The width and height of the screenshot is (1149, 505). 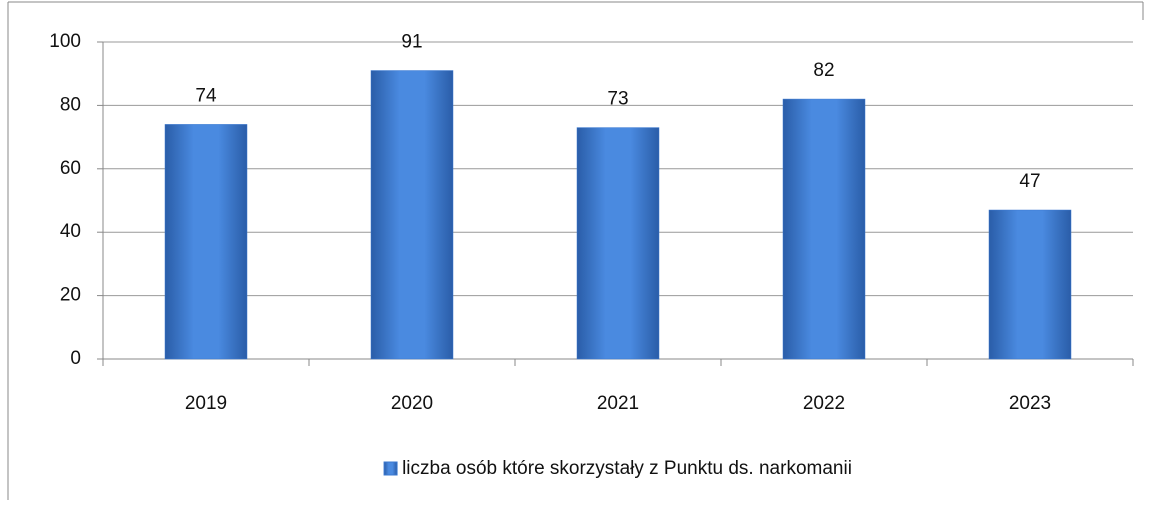 I want to click on x-tick-label: 2020, so click(x=412, y=403).